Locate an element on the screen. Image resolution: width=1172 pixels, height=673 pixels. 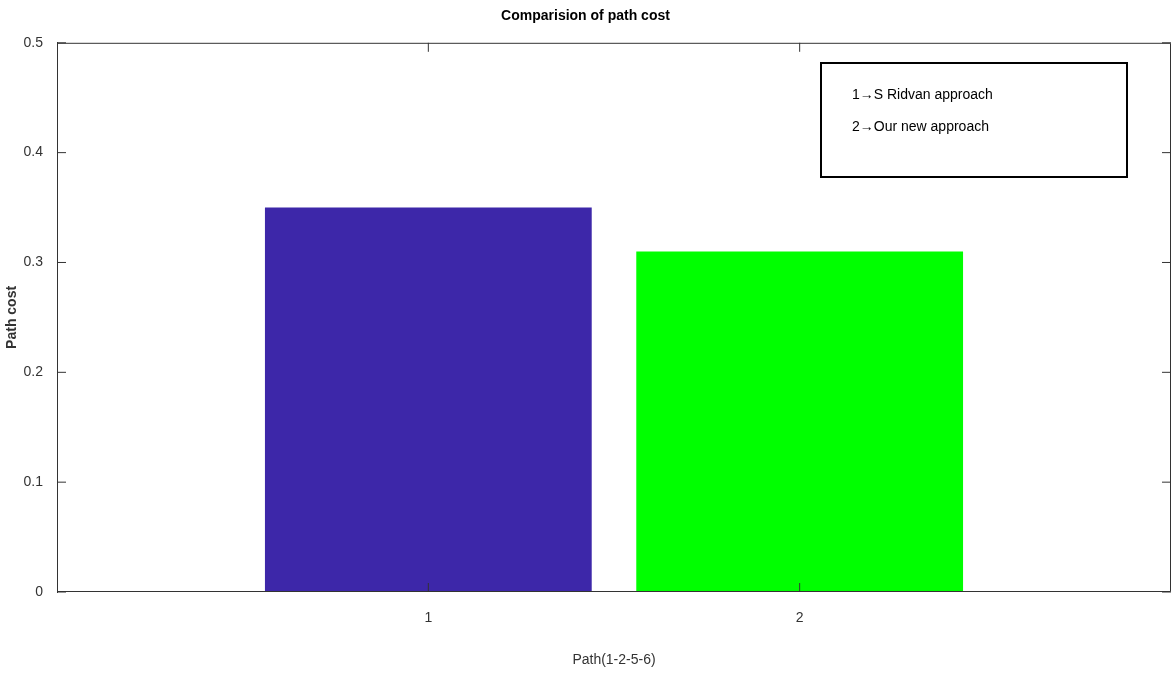
x-axis-title: Path(1-2-5-6) is located at coordinates (614, 659).